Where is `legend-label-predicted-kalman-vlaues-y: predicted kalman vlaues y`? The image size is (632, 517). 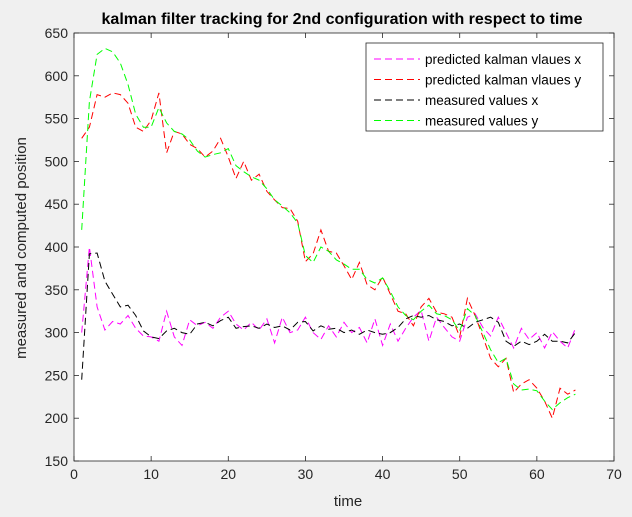 legend-label-predicted-kalman-vlaues-y: predicted kalman vlaues y is located at coordinates (503, 80).